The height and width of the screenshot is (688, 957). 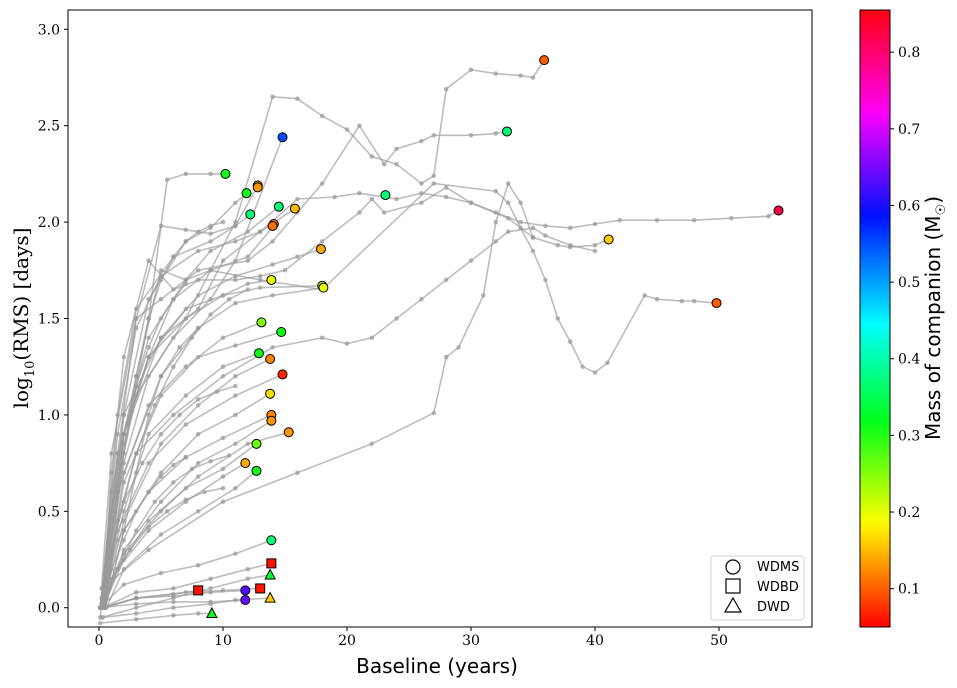 I want to click on colorbar-tick-label: 0.7, so click(x=909, y=130).